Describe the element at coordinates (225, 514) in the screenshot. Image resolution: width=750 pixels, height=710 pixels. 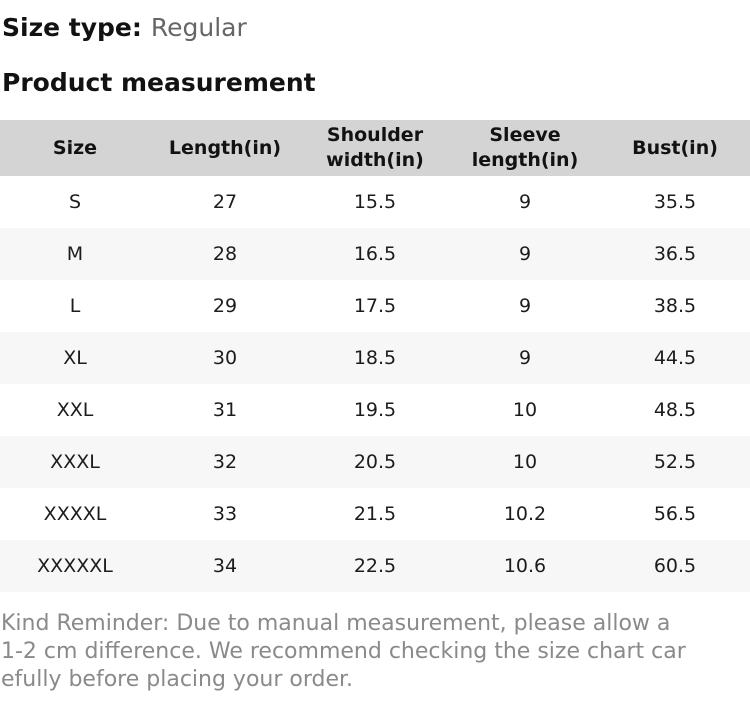
I see `cell-length: 33` at that location.